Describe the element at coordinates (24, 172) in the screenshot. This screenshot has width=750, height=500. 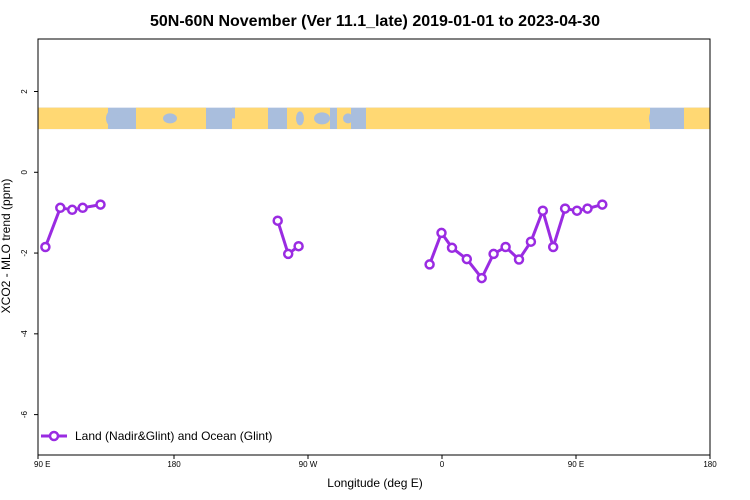
I see `y-tick-label: 0` at that location.